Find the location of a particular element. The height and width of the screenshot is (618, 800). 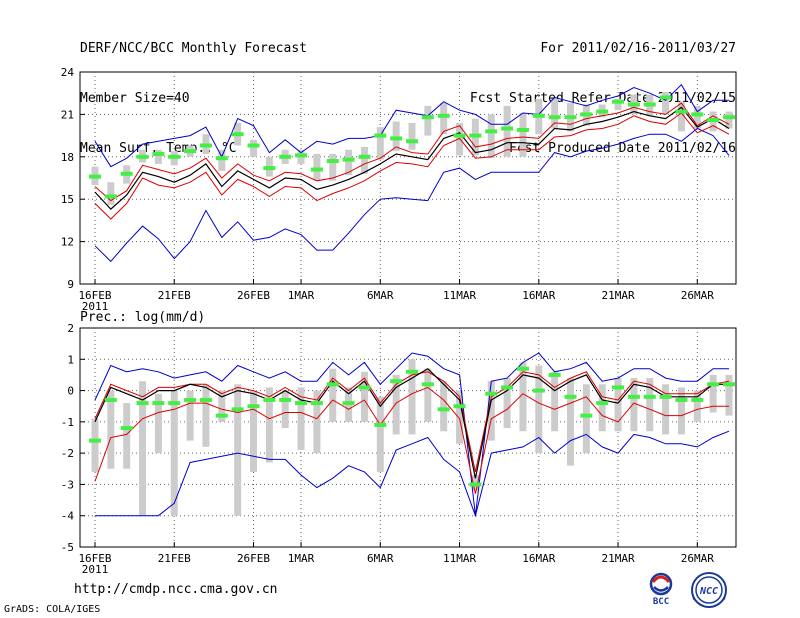

max-line is located at coordinates (411, 125).